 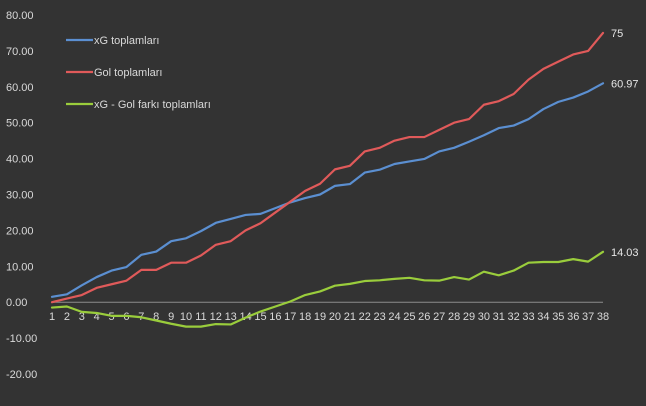 What do you see at coordinates (625, 143) in the screenshot?
I see `end-labels: 60.97 75 14.03` at bounding box center [625, 143].